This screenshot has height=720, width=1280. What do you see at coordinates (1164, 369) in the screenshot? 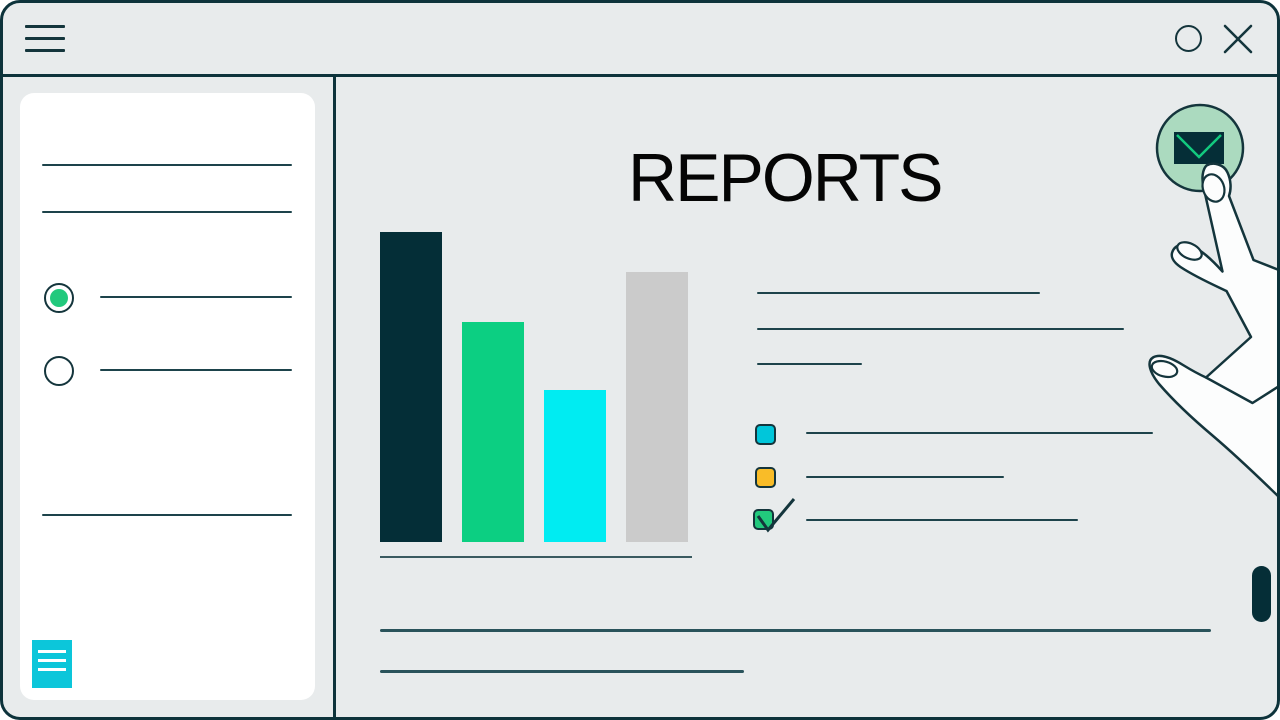
I see `thumb-fingernail` at bounding box center [1164, 369].